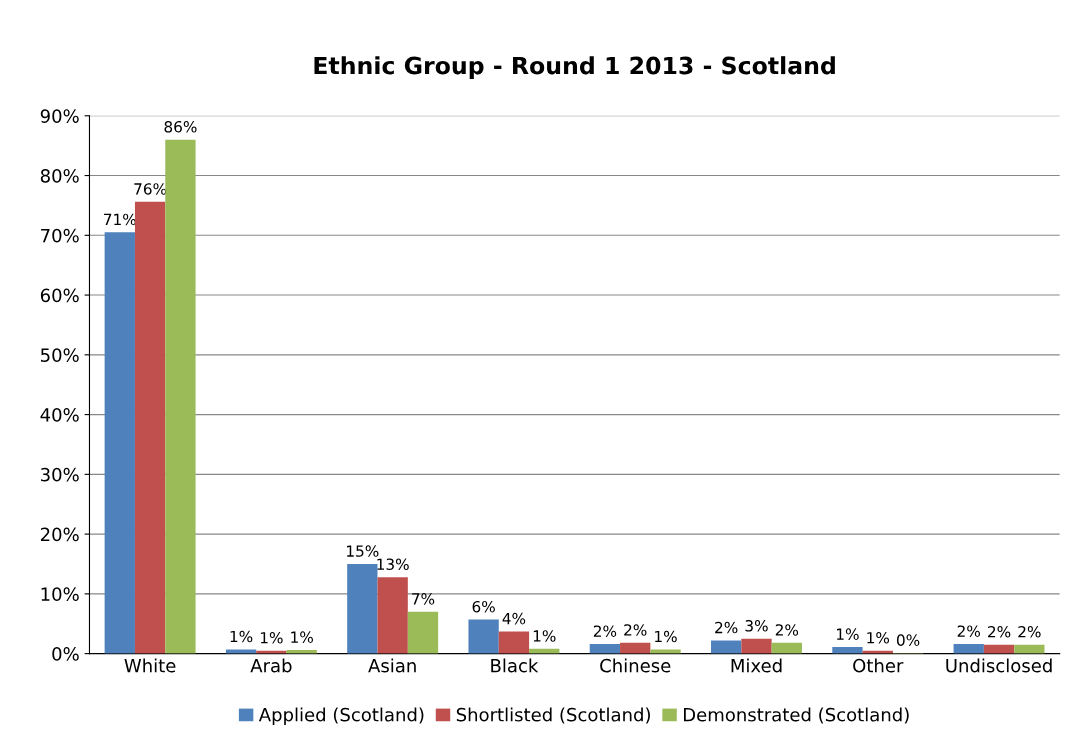 The image size is (1078, 747). I want to click on y-tick-label: 40%, so click(59, 415).